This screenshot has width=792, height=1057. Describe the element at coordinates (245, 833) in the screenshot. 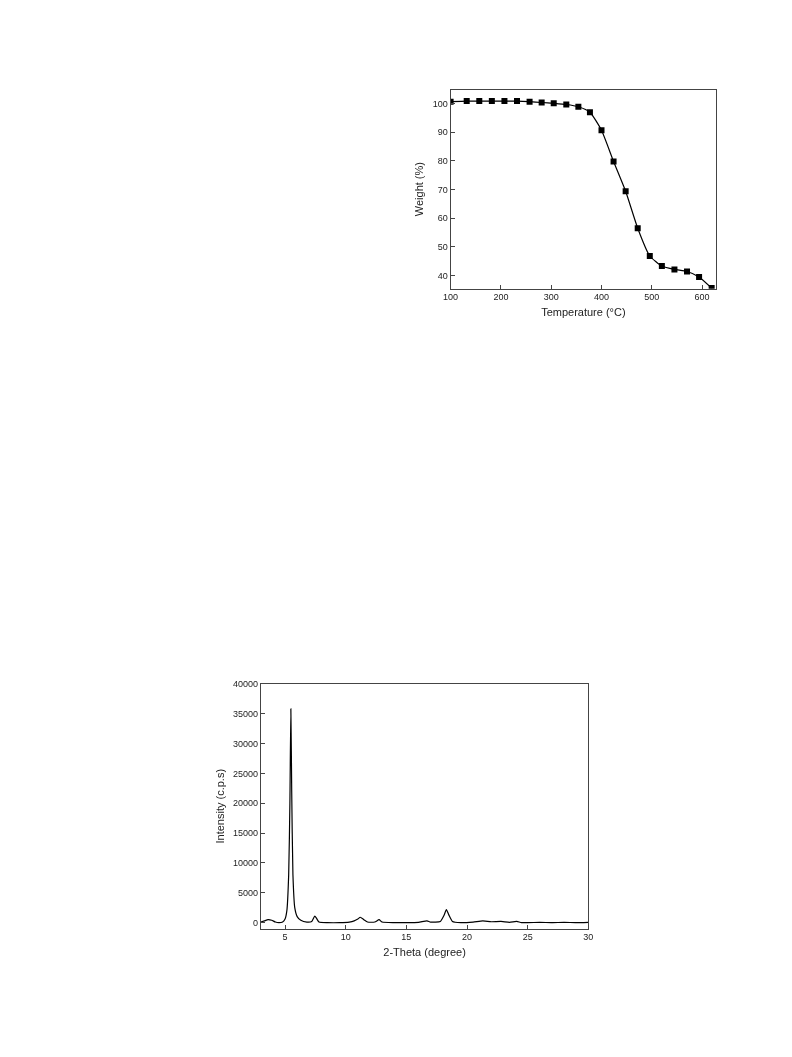

I see `y-tick-label: 15000` at that location.